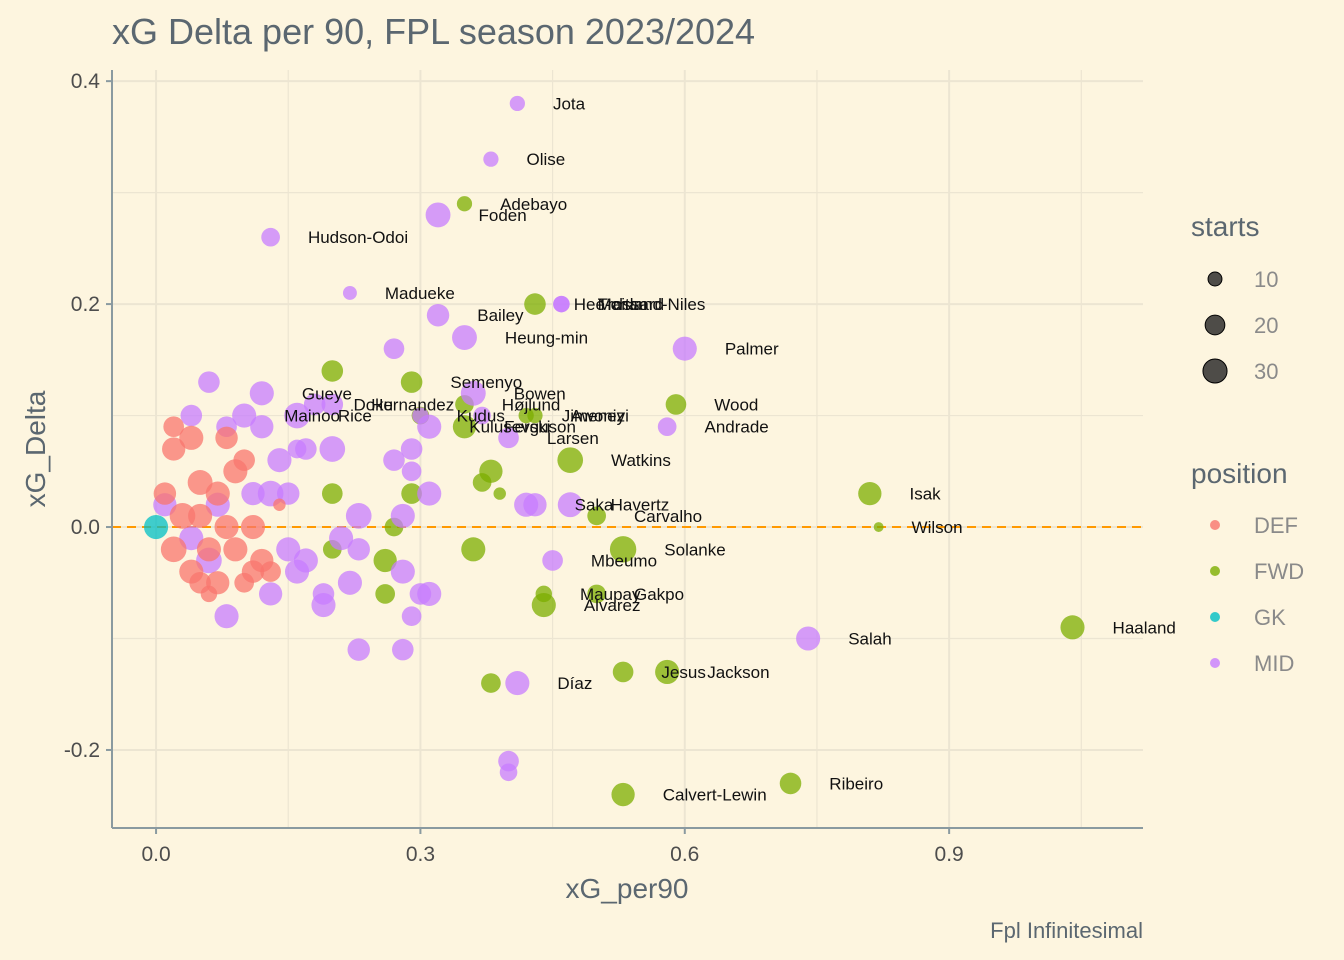  I want to click on point-label: Saka, so click(594, 505).